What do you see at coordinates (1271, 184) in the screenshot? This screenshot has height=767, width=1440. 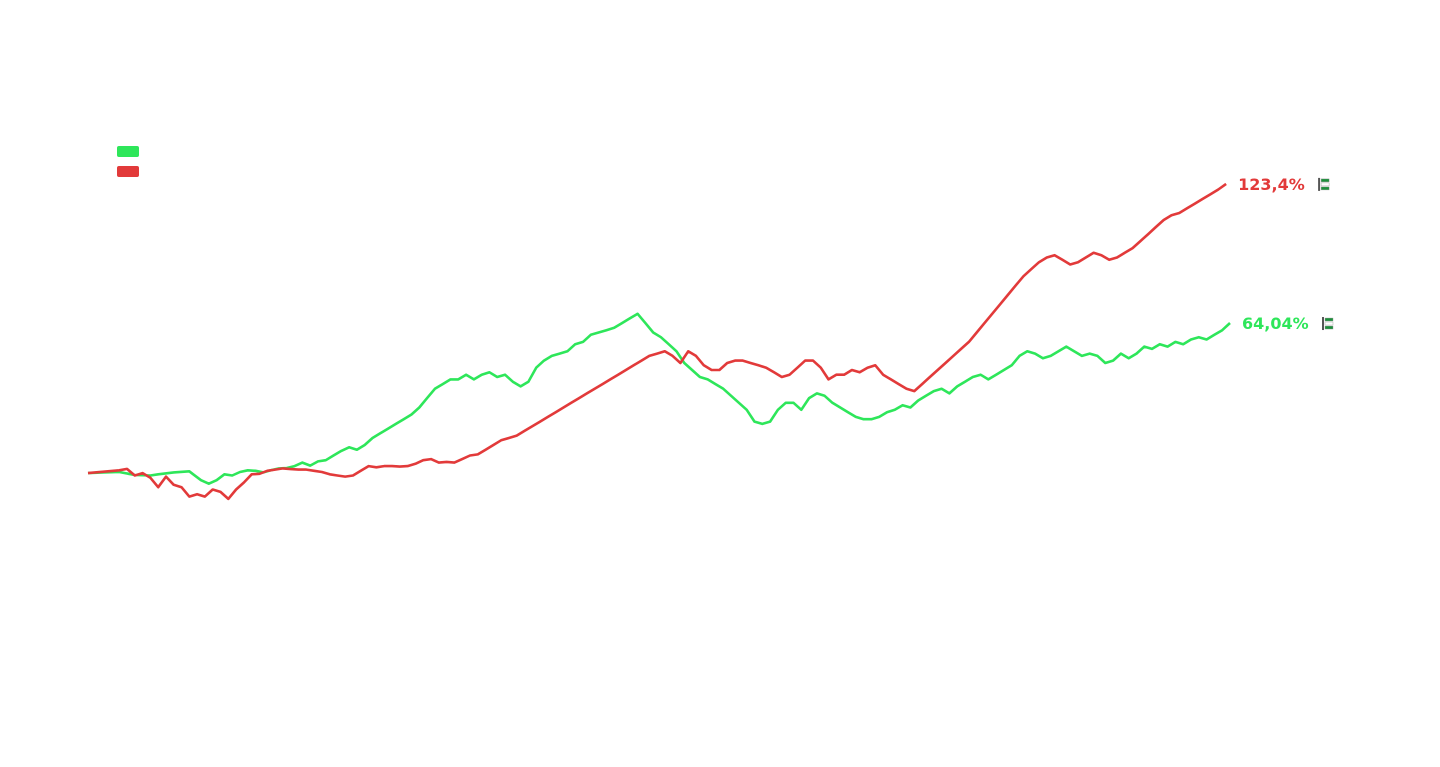 I see `series-end-label-1: 123,4%` at bounding box center [1271, 184].